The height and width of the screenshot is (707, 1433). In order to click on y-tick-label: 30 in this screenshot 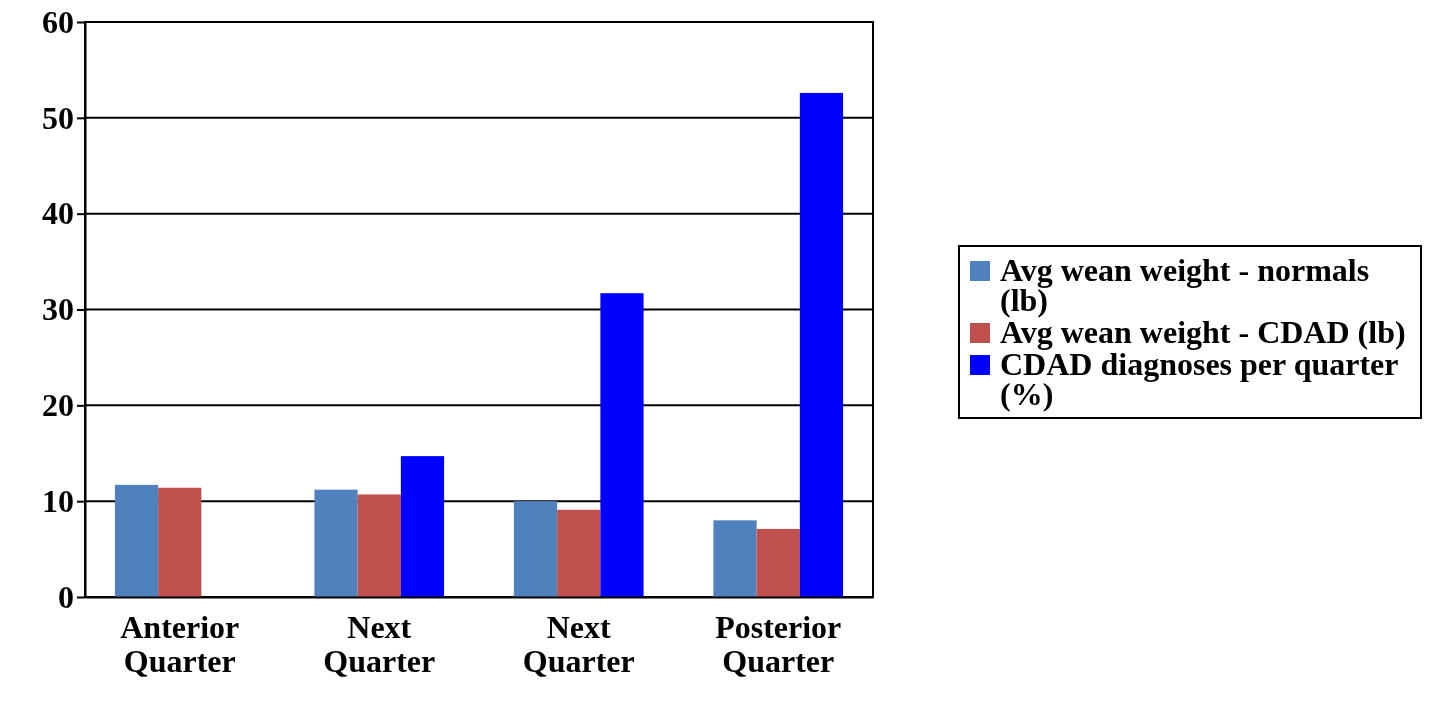, I will do `click(58, 309)`.